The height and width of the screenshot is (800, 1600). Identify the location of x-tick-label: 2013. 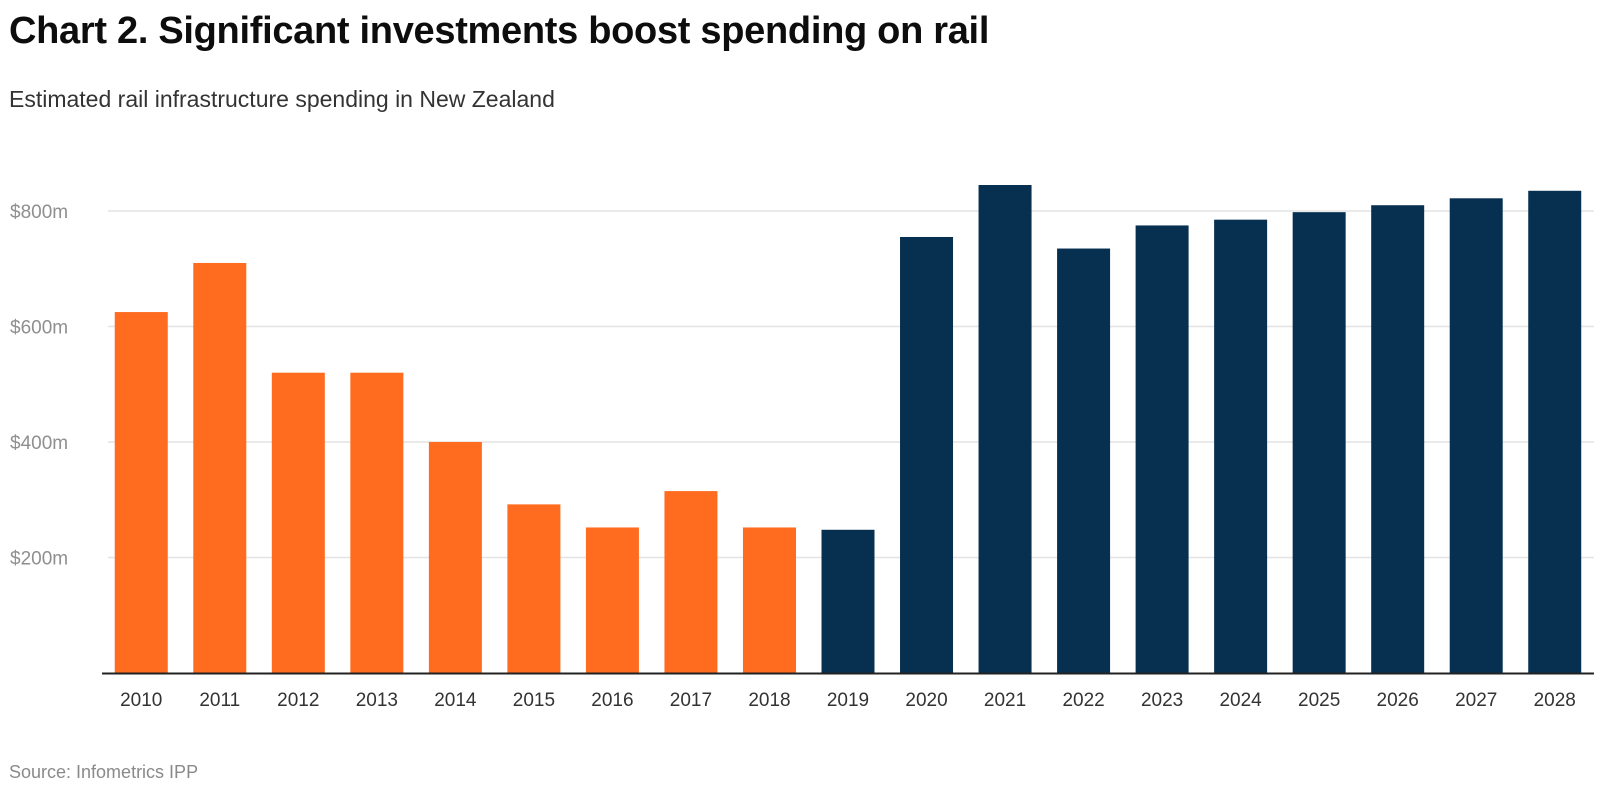
(377, 700).